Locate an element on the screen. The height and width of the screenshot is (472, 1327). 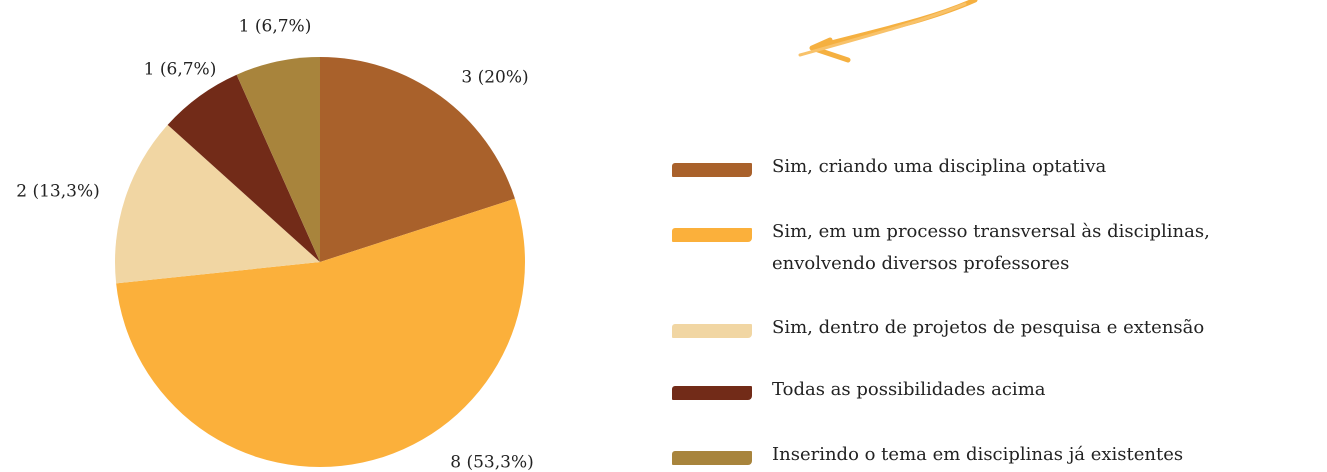
data-label: 8 (53,3%) is located at coordinates (492, 462).